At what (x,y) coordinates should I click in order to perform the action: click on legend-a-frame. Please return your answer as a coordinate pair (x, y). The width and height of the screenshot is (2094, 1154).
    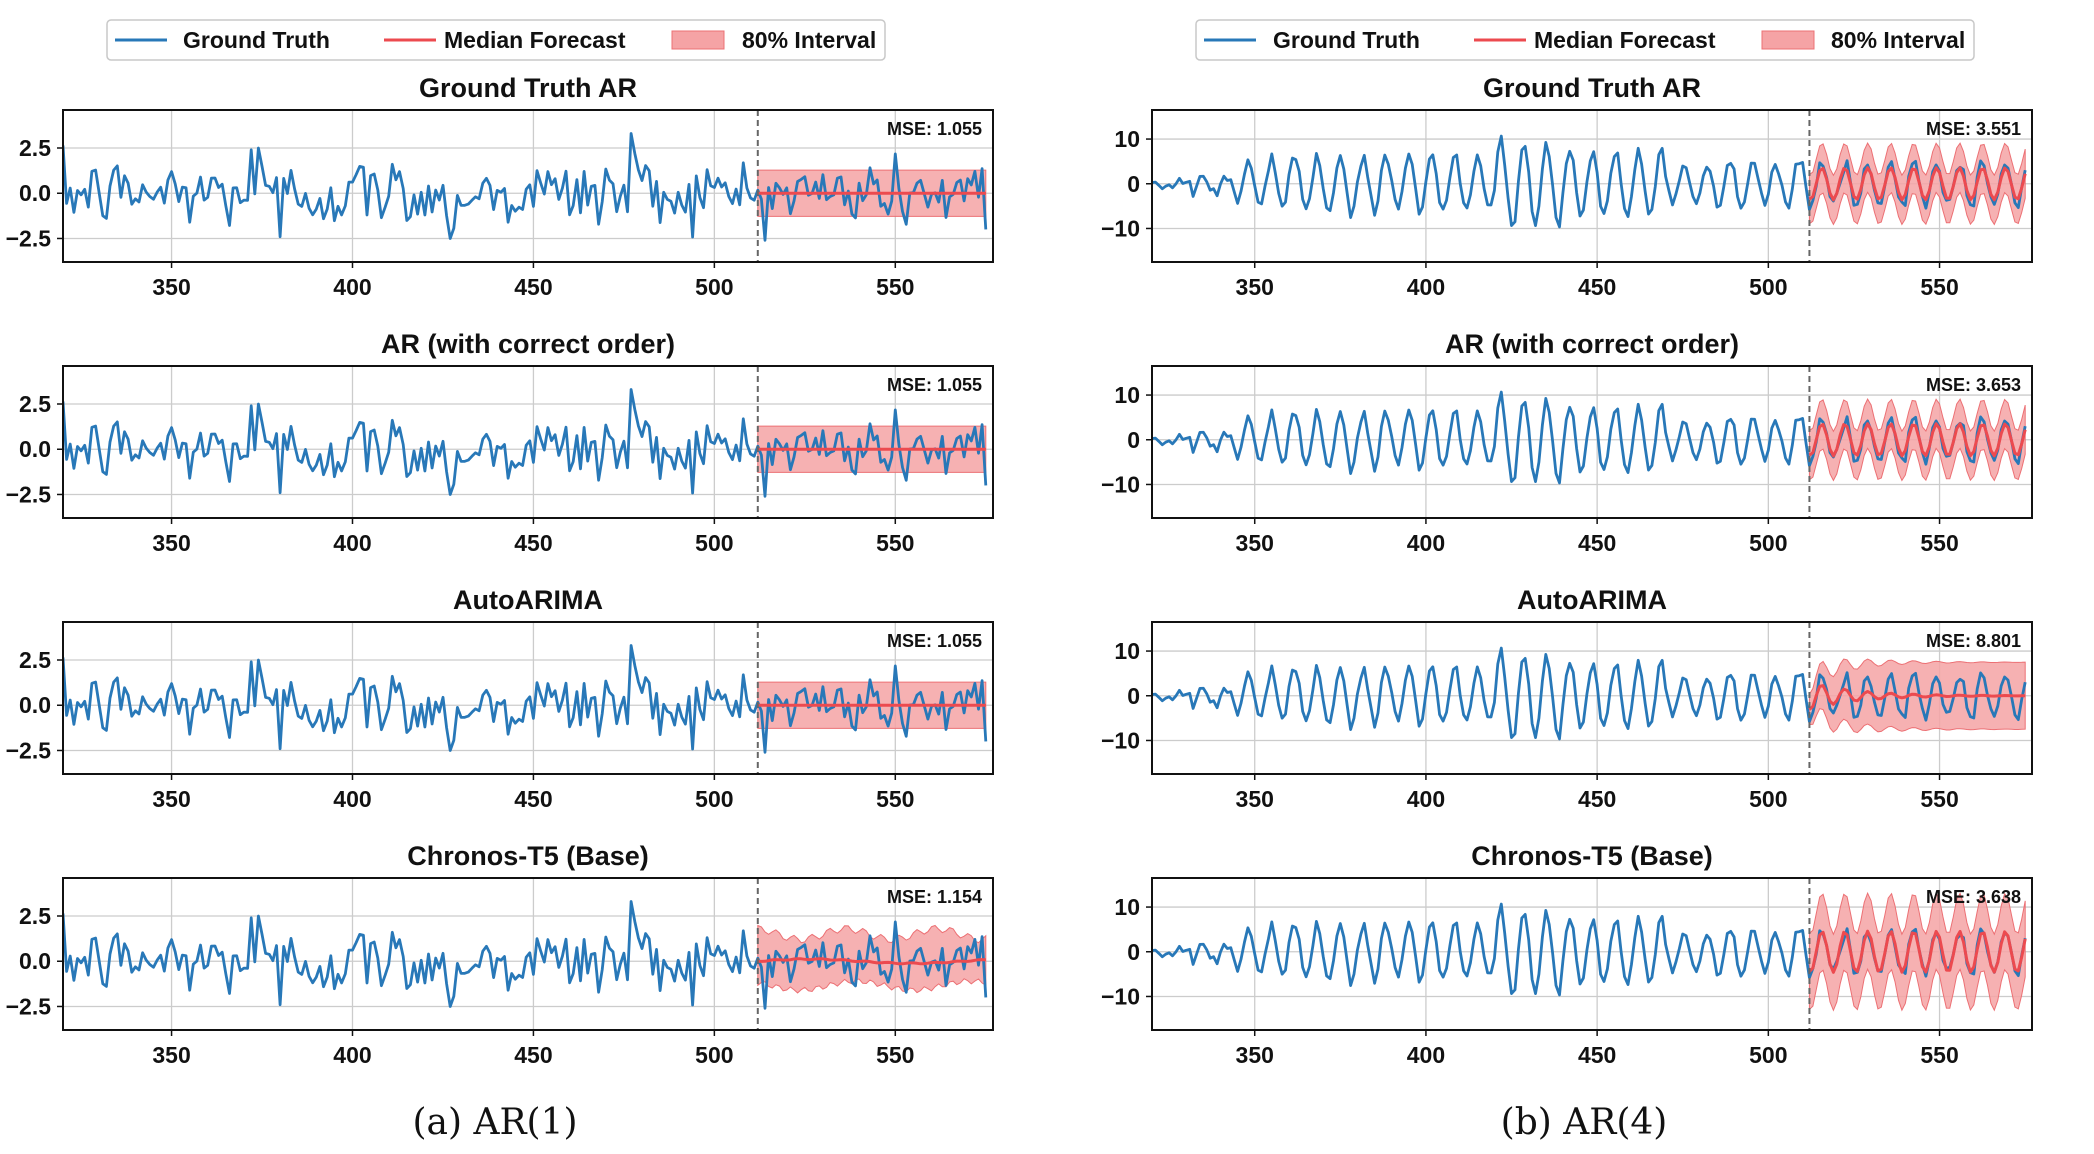
    Looking at the image, I should click on (496, 40).